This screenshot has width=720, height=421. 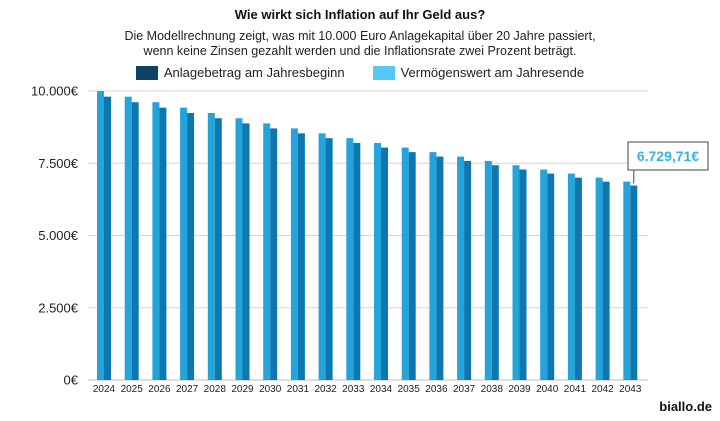 I want to click on x-tick-label: 2029, so click(x=242, y=389).